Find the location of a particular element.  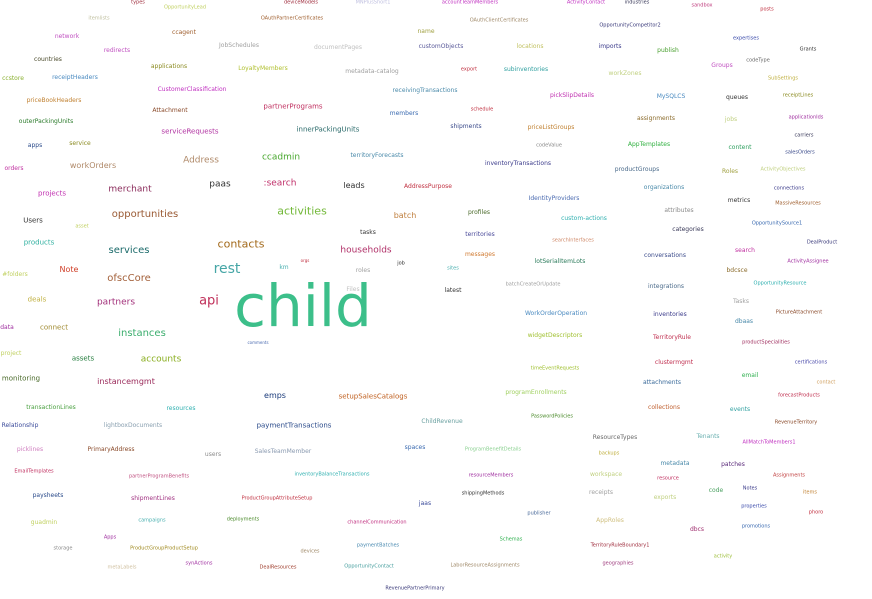

word: documentPages is located at coordinates (338, 47).